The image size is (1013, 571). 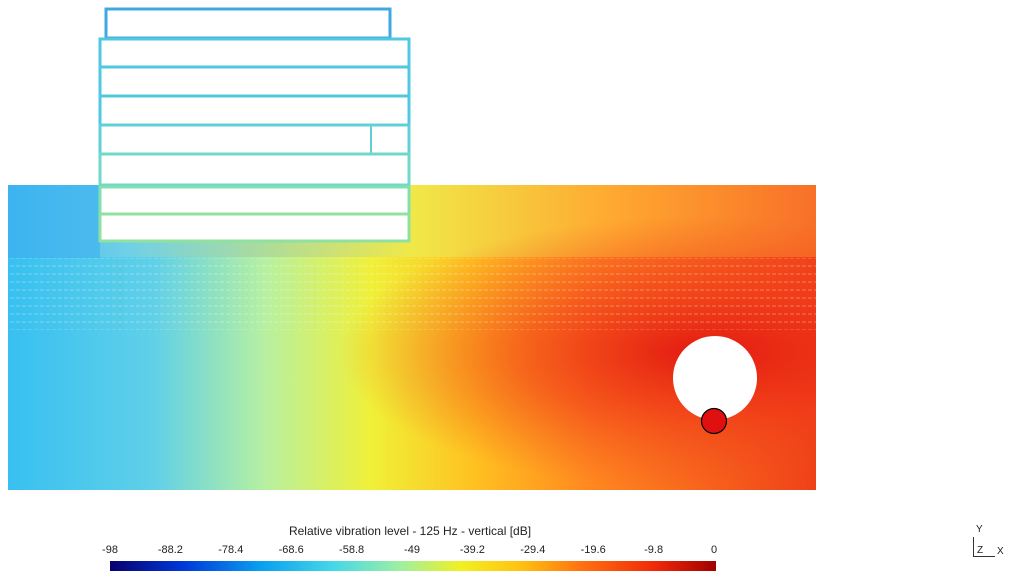 I want to click on tunnel-bore, so click(x=715, y=378).